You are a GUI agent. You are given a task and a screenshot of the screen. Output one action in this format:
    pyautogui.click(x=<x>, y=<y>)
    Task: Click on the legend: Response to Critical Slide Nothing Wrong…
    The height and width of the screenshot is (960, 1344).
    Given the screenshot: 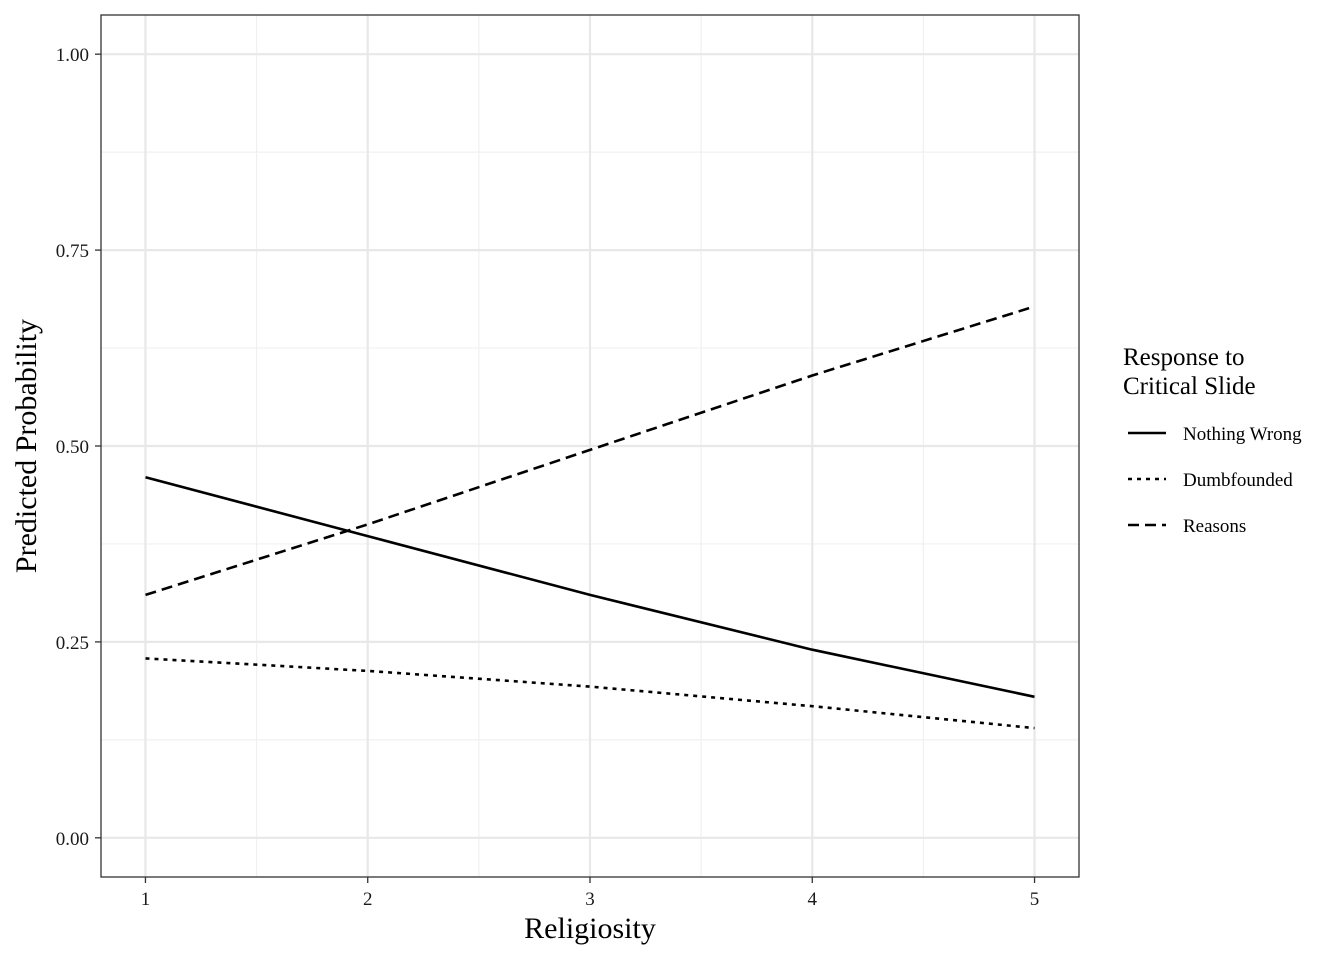 What is the action you would take?
    pyautogui.click(x=1212, y=440)
    